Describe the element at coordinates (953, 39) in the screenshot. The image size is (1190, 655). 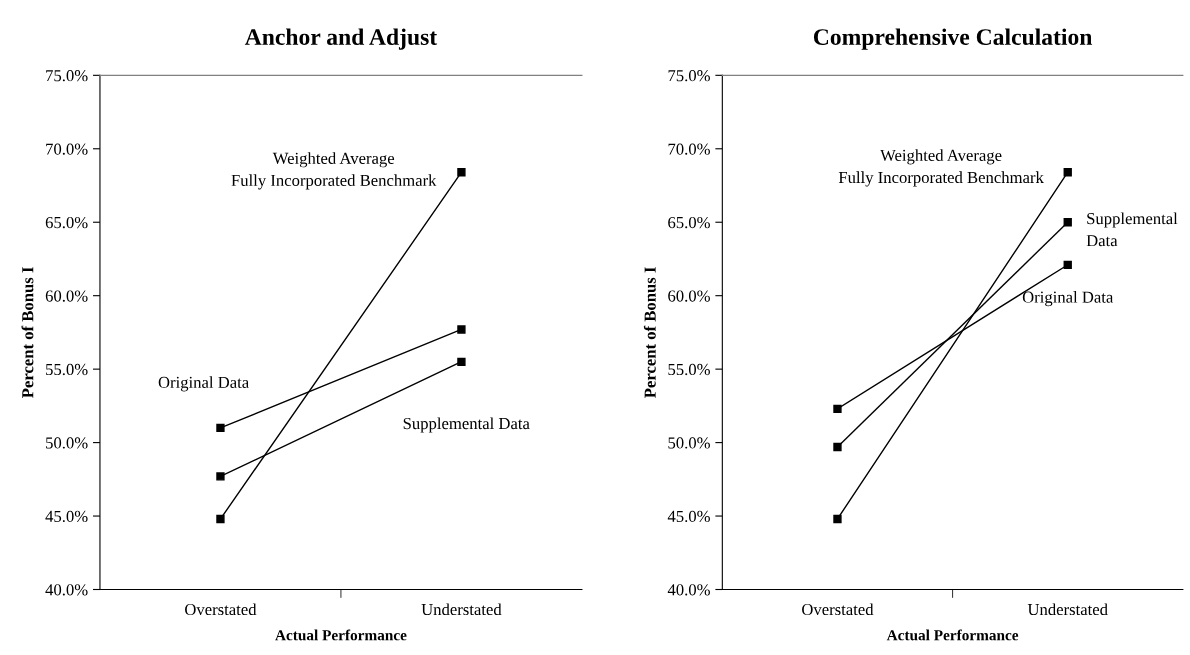
I see `chart-title: Comprehensive Calculation` at that location.